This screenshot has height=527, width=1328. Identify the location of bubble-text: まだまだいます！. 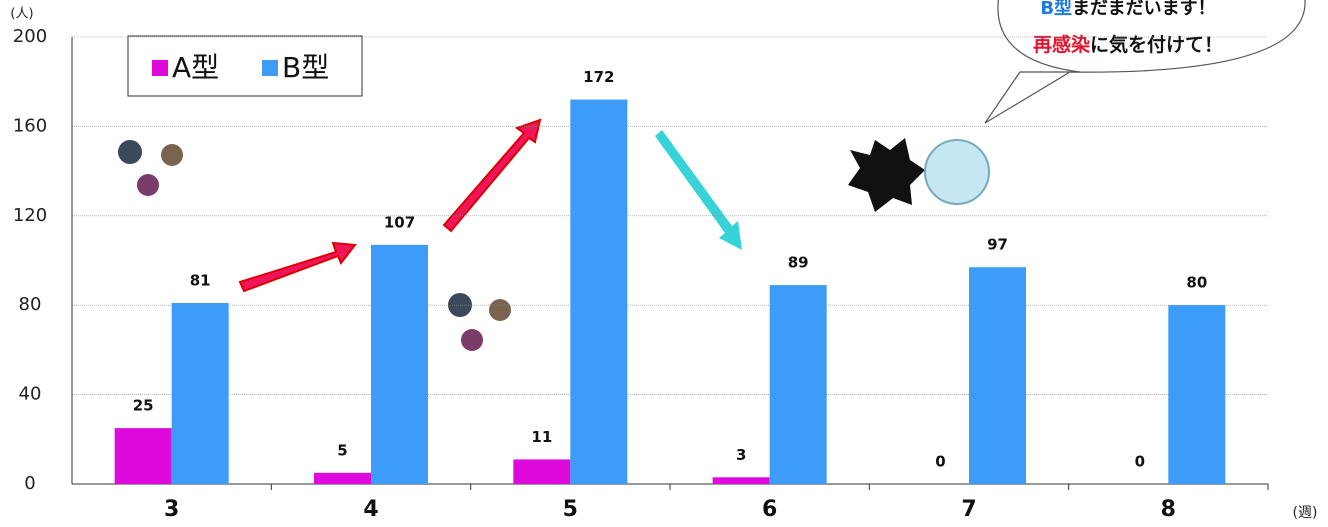
(1144, 9).